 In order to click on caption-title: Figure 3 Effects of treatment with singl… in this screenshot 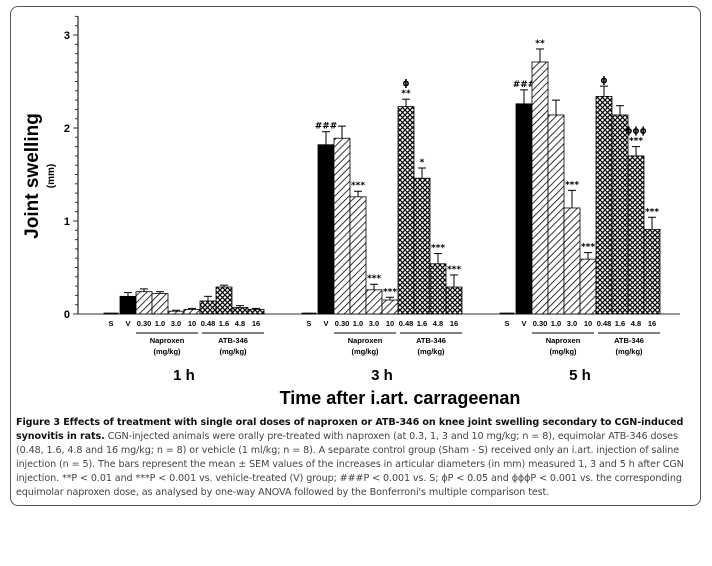, I will do `click(350, 429)`.